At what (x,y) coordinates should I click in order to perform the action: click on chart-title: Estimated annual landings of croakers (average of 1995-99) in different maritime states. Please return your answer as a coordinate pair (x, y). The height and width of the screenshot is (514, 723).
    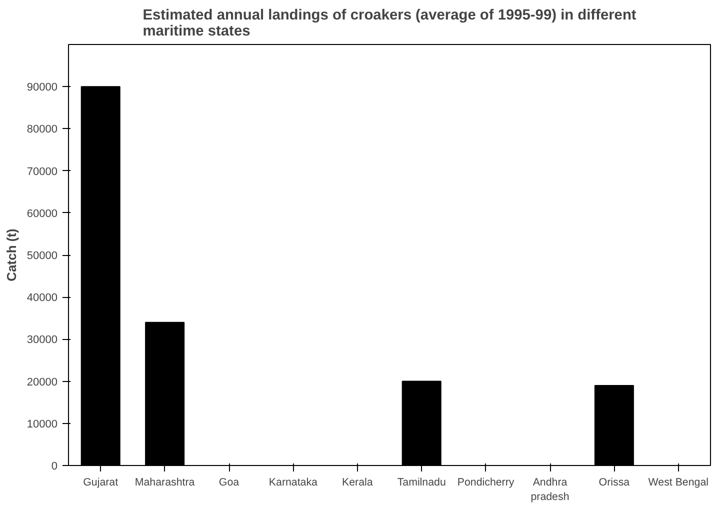
    Looking at the image, I should click on (389, 24).